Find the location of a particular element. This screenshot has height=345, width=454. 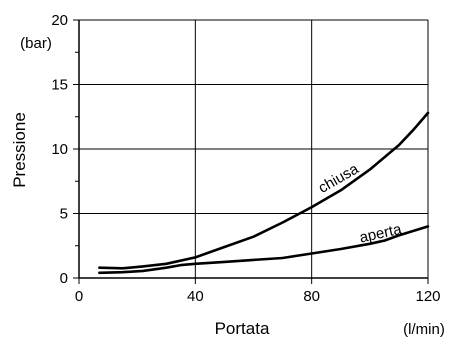

y-tick-label-3: 15 is located at coordinates (59, 85).